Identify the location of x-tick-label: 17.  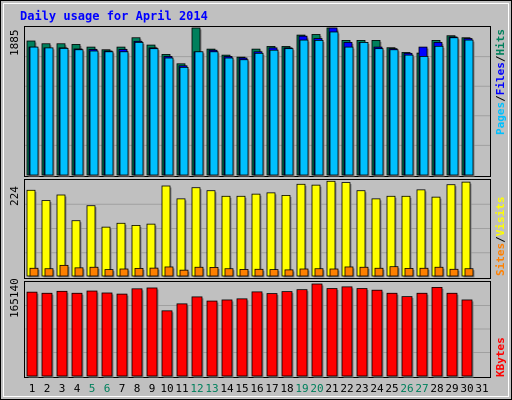
(271, 388).